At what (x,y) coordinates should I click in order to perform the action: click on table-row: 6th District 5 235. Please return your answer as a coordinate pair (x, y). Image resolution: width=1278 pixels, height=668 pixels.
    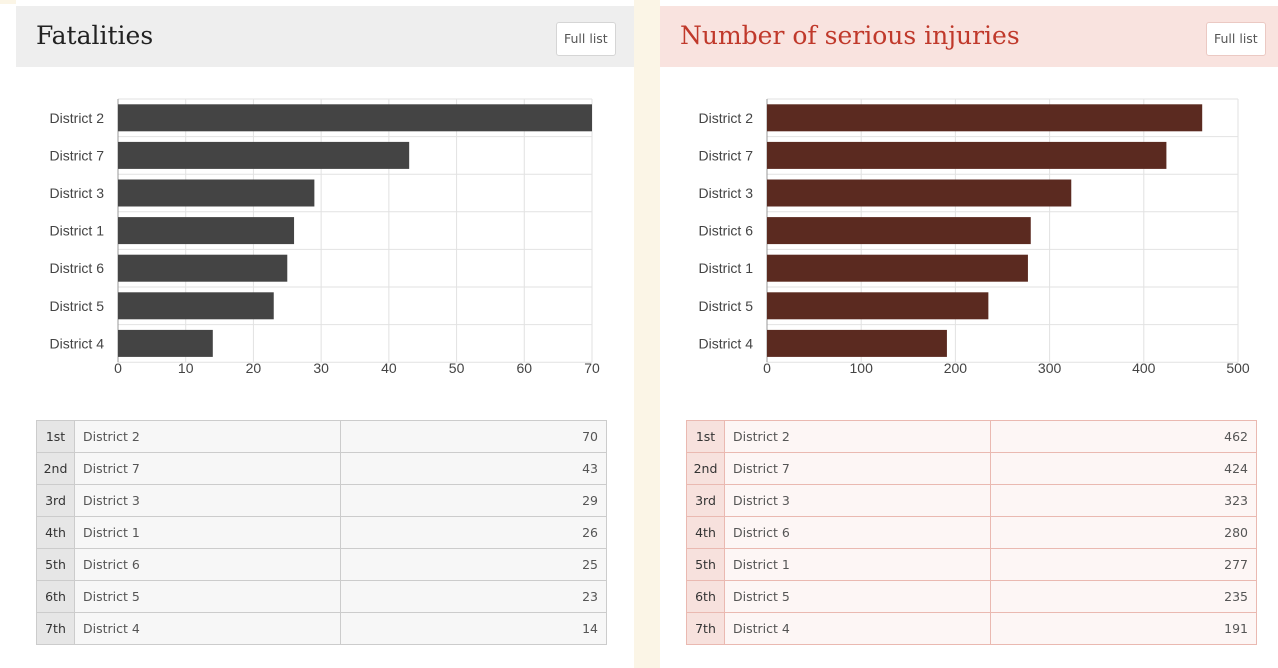
    Looking at the image, I should click on (971, 596).